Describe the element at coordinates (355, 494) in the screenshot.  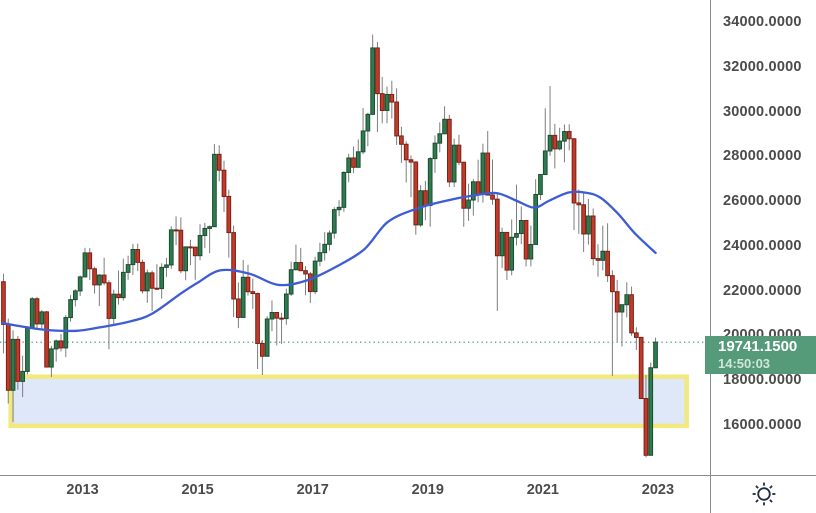
I see `time-axis: 2013 2015 2017 2019 2021 2023` at that location.